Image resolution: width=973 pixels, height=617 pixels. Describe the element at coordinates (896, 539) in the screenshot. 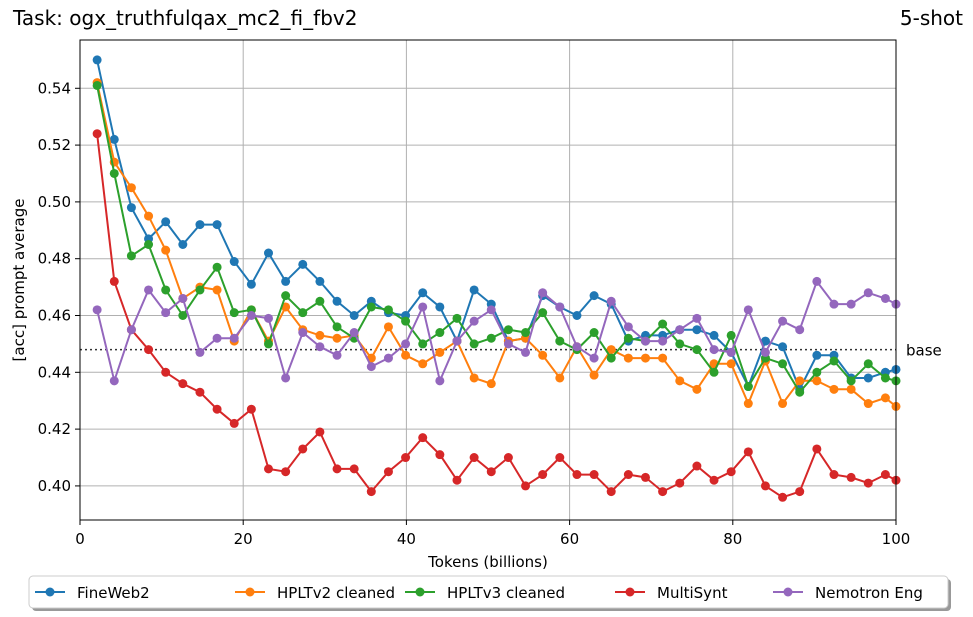

I see `x-tick-label: 100` at that location.